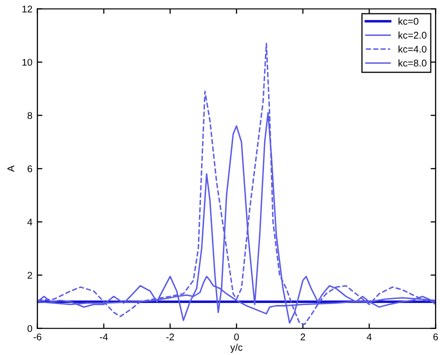 The height and width of the screenshot is (355, 440). What do you see at coordinates (10, 168) in the screenshot?
I see `y-axis-title: A` at bounding box center [10, 168].